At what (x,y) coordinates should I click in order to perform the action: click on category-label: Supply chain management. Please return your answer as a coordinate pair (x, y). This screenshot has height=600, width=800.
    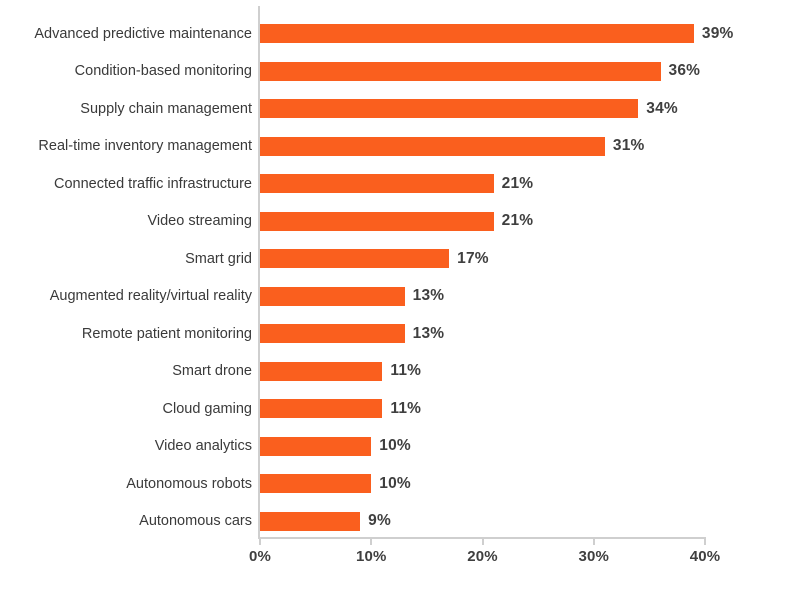
    Looking at the image, I should click on (166, 108).